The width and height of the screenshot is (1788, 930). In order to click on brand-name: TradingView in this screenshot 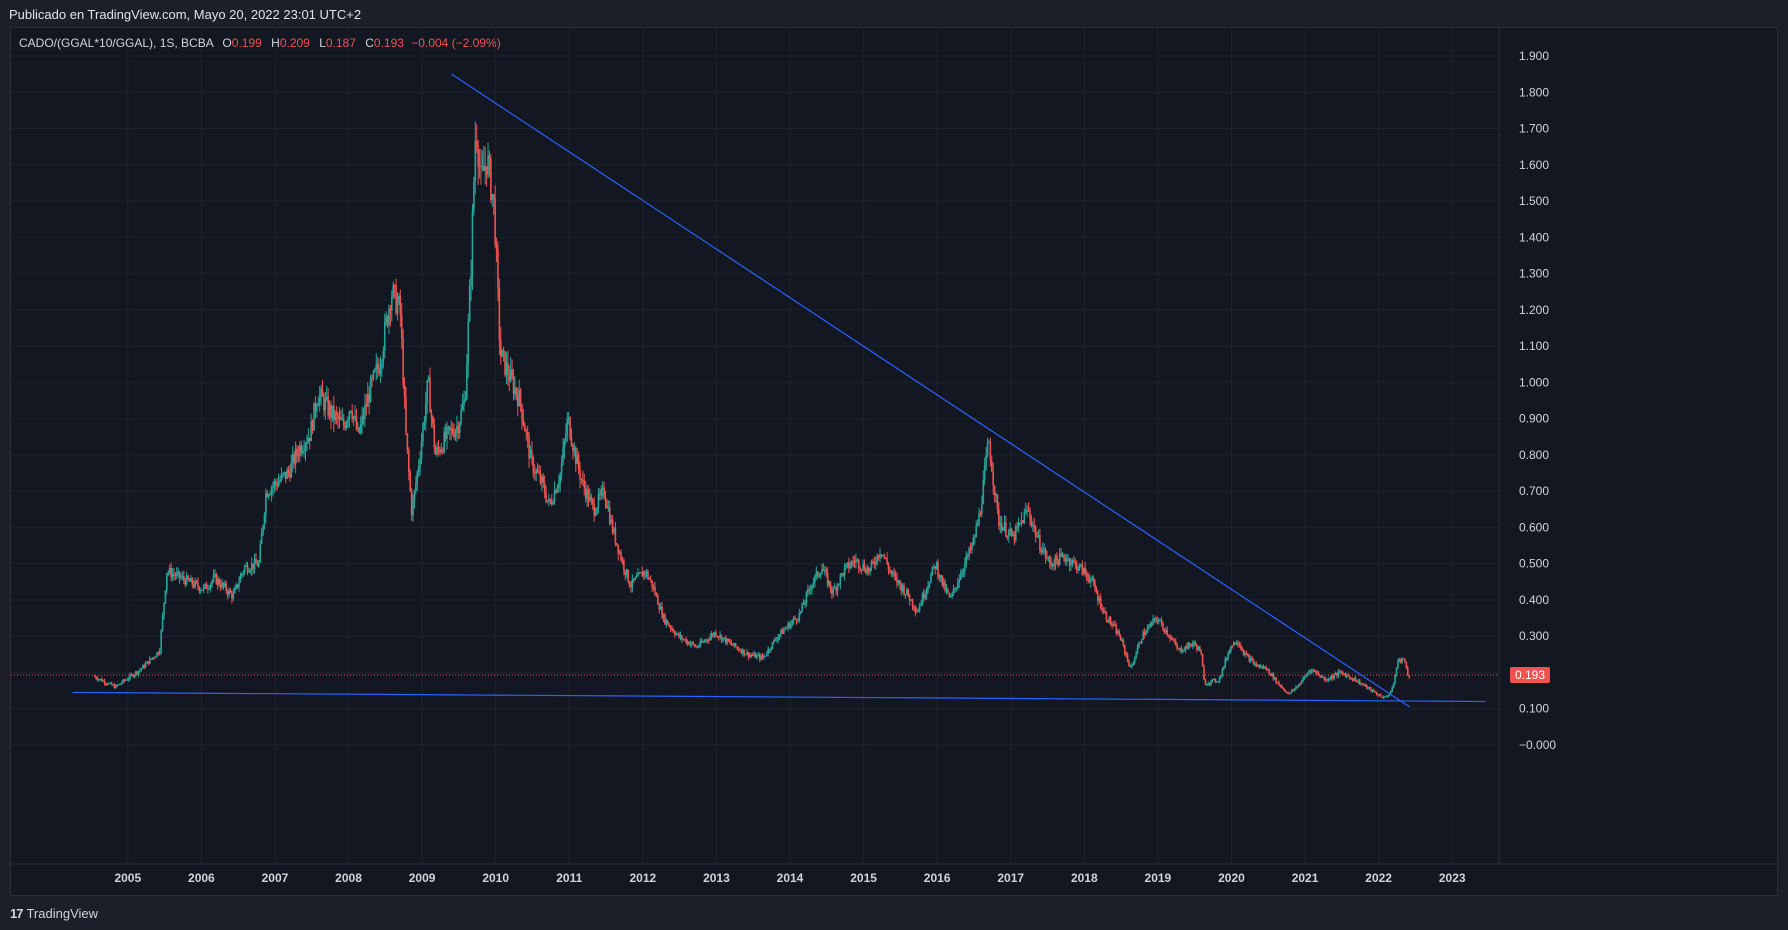, I will do `click(62, 913)`.